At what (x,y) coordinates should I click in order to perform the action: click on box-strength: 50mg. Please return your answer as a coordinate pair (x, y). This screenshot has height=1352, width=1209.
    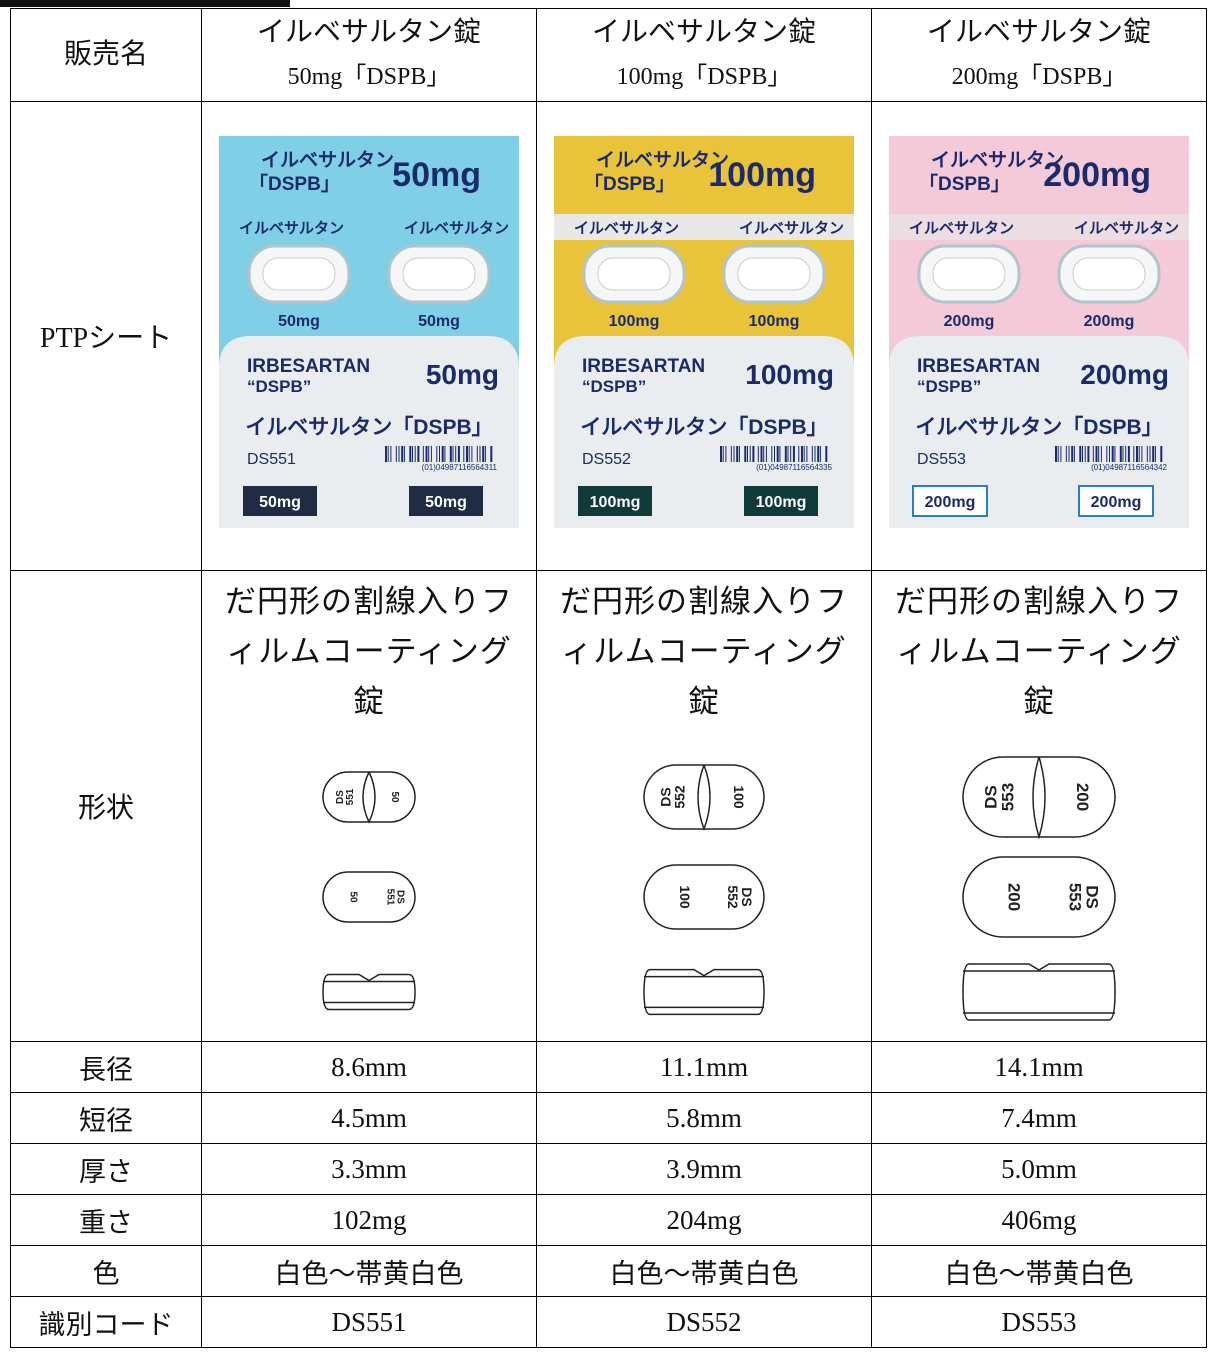
    Looking at the image, I should click on (446, 502).